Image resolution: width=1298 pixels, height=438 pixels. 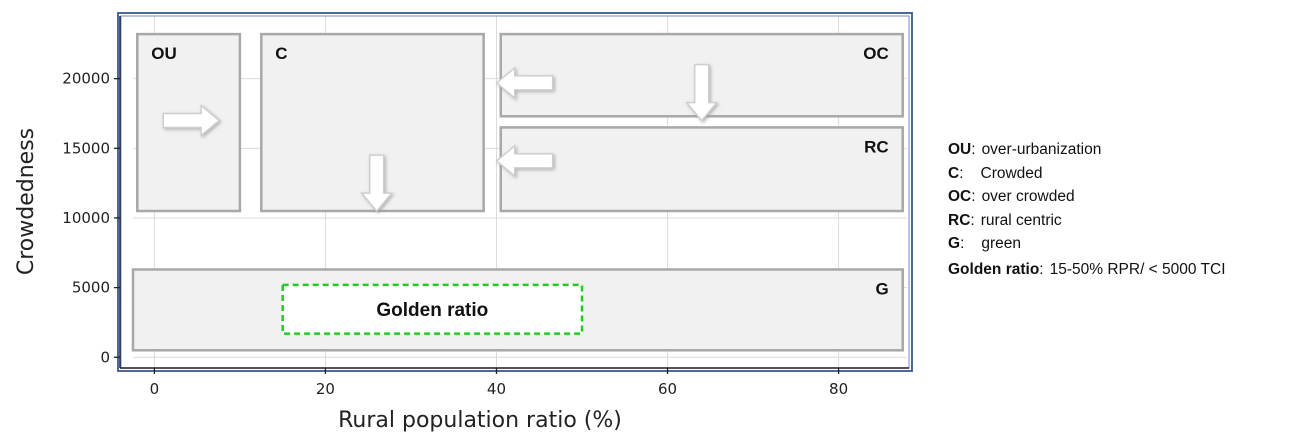 I want to click on legend-text: over-urbanization, so click(x=1041, y=149).